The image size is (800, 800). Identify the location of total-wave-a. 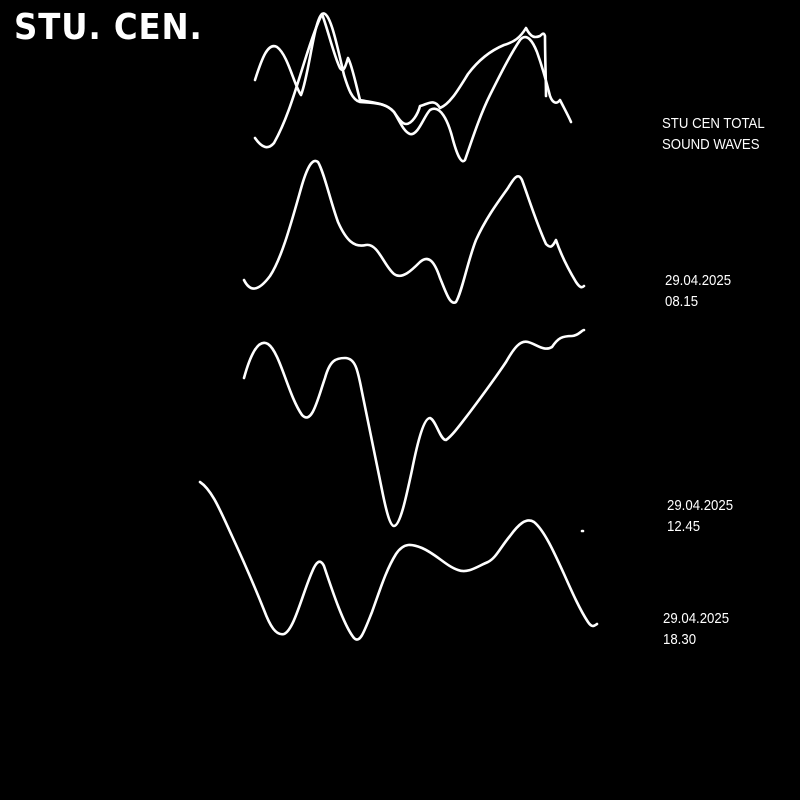
(413, 87).